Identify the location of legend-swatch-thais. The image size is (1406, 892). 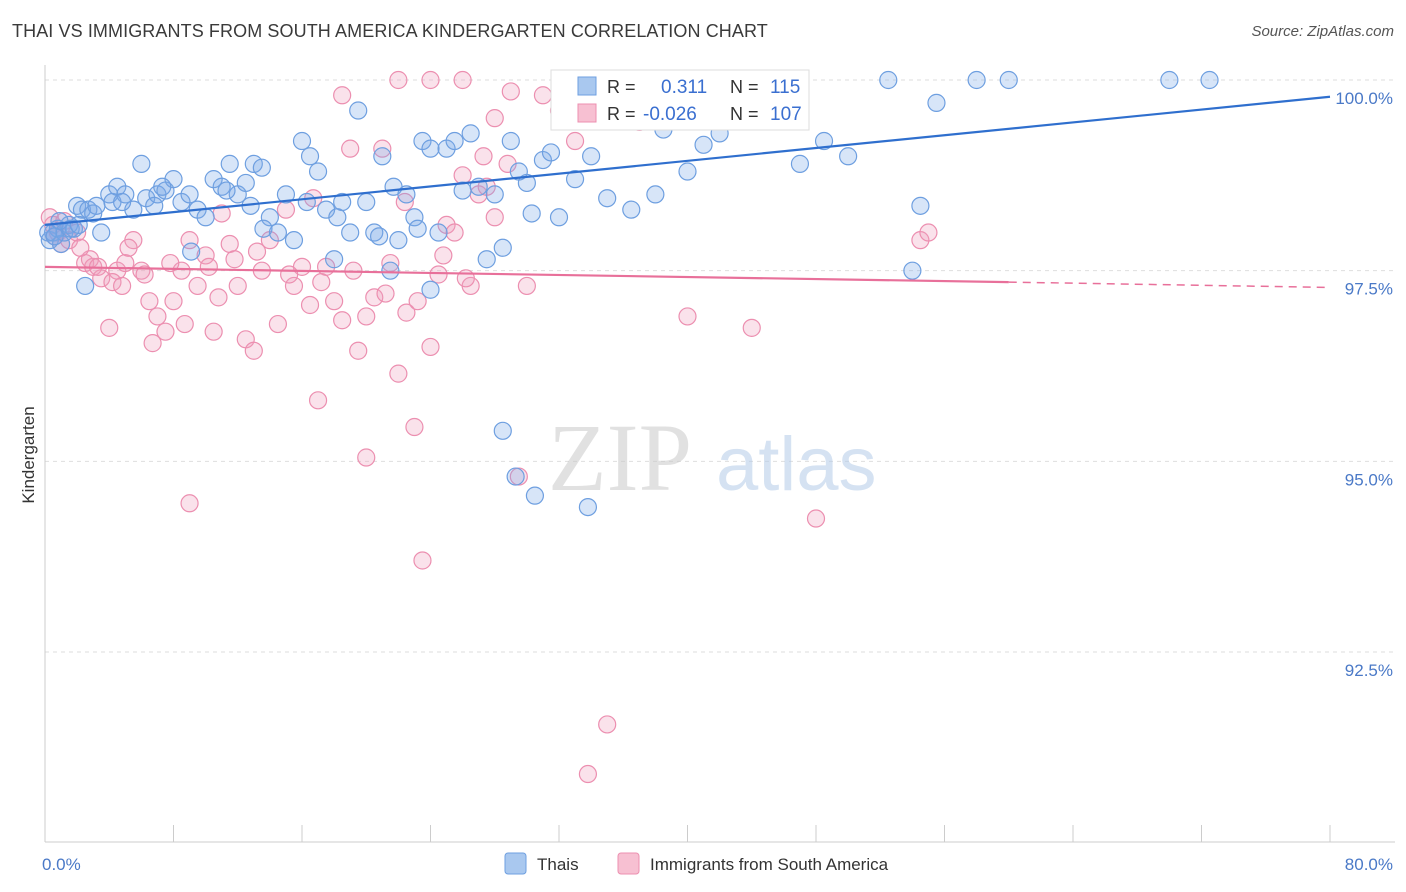
(515, 863).